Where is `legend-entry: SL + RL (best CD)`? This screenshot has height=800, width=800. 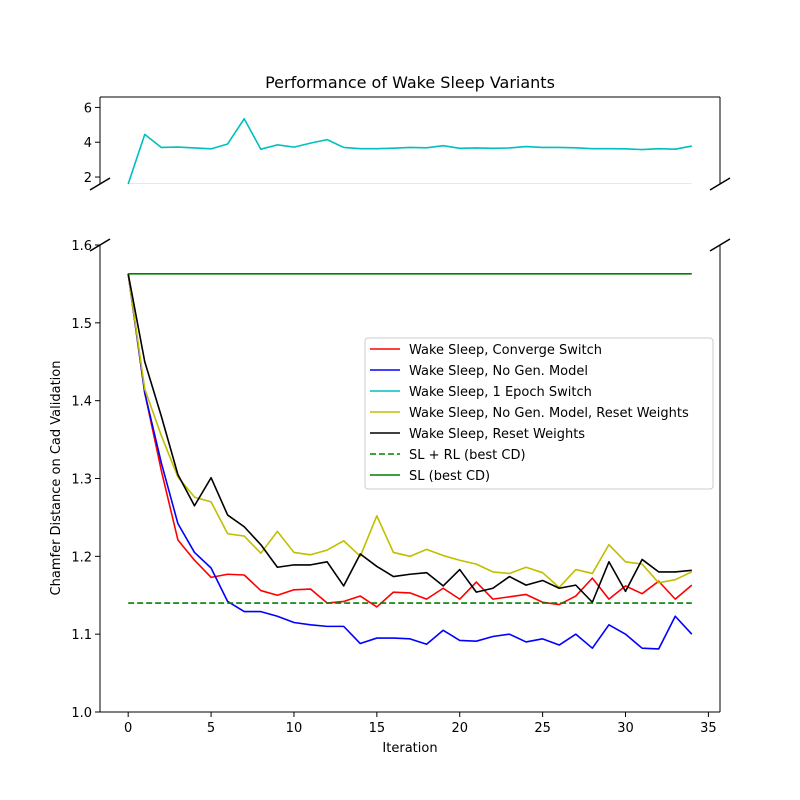
legend-entry: SL + RL (best CD) is located at coordinates (467, 455).